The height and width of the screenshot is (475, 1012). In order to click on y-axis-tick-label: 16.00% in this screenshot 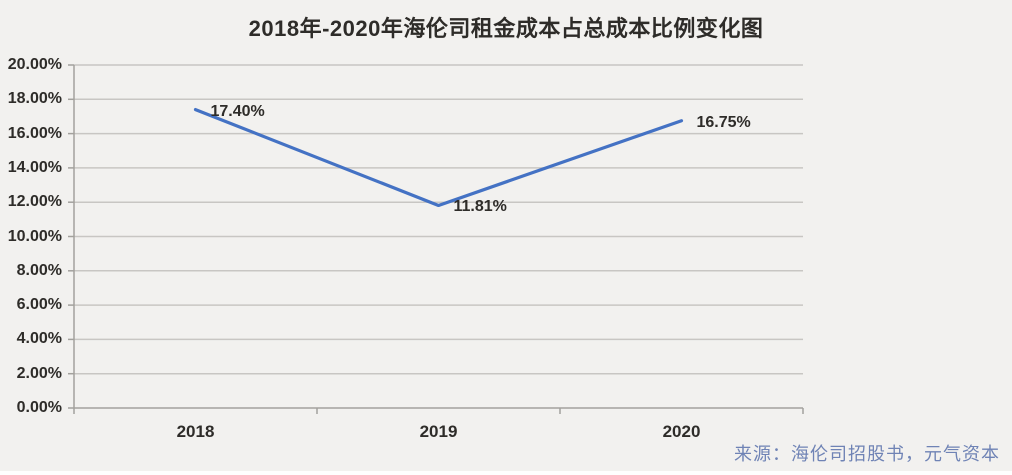, I will do `click(34, 133)`.